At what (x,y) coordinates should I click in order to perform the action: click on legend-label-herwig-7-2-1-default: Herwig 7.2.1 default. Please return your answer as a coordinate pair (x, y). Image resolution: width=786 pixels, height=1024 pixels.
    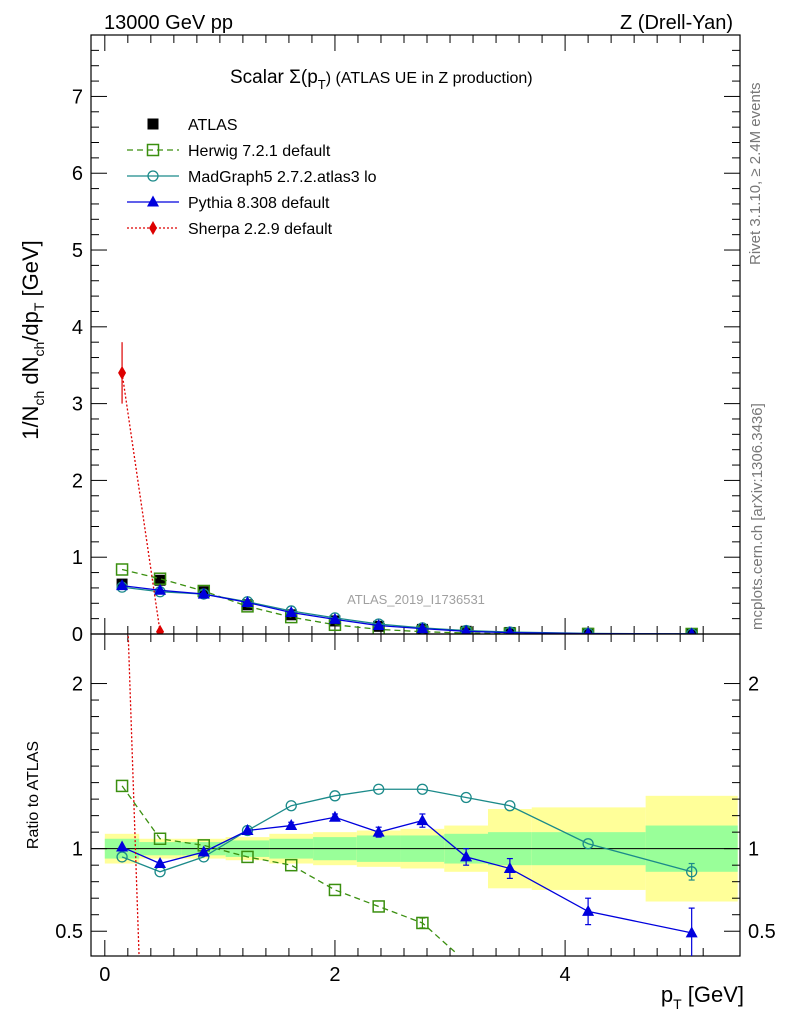
    Looking at the image, I should click on (259, 151).